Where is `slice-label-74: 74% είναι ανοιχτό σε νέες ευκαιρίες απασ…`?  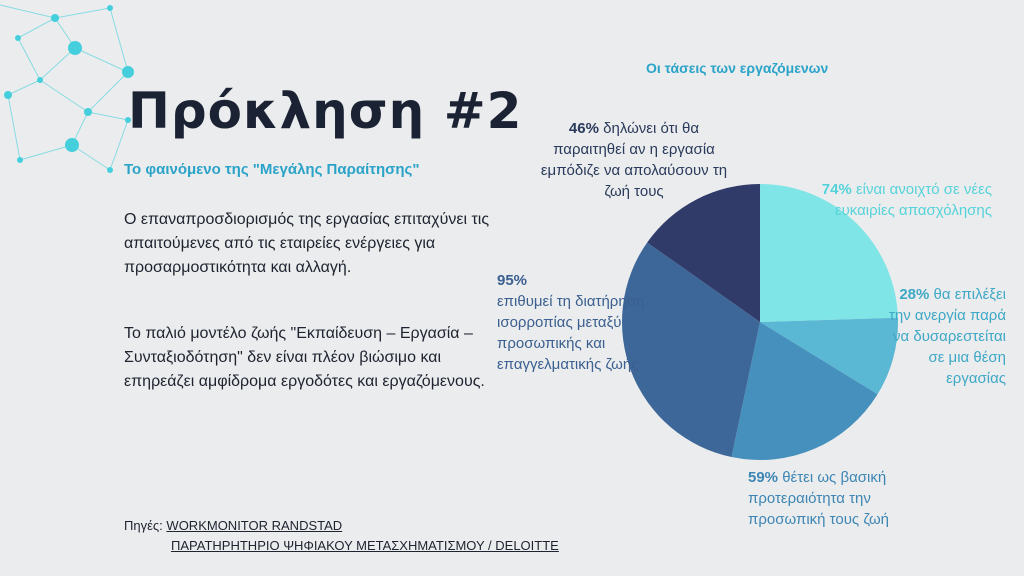 slice-label-74: 74% είναι ανοιχτό σε νέες ευκαιρίες απασ… is located at coordinates (892, 200).